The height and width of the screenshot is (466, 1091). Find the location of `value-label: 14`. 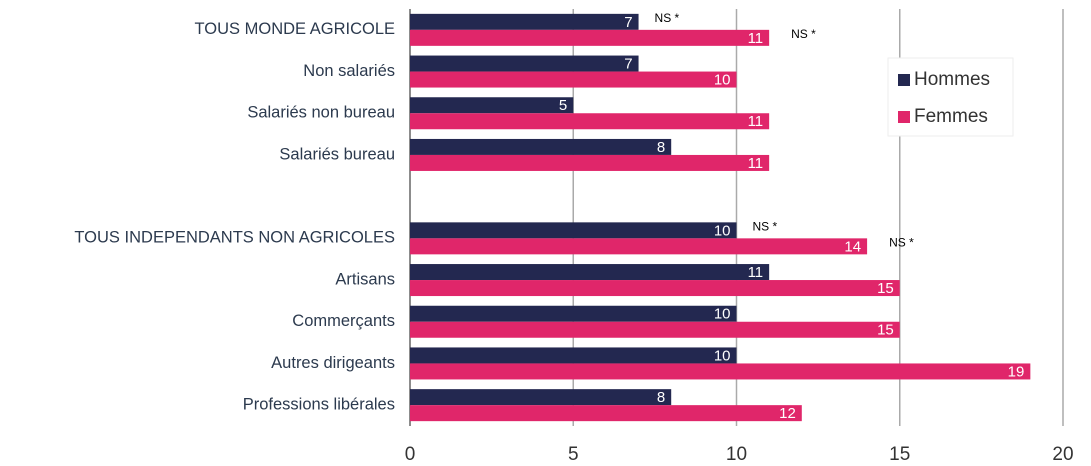

value-label: 14 is located at coordinates (852, 246).